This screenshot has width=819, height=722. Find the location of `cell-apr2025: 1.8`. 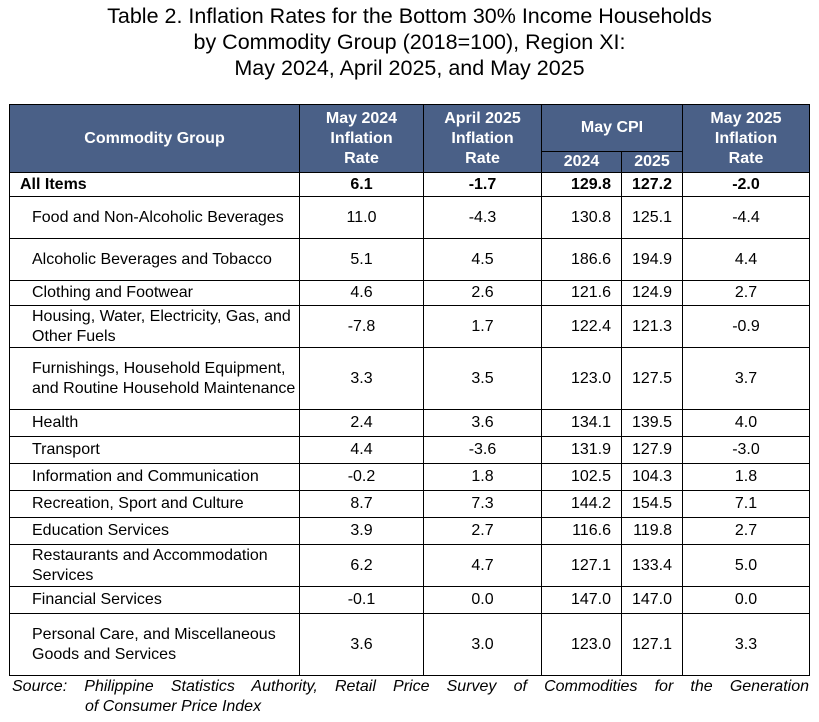

cell-apr2025: 1.8 is located at coordinates (482, 477).